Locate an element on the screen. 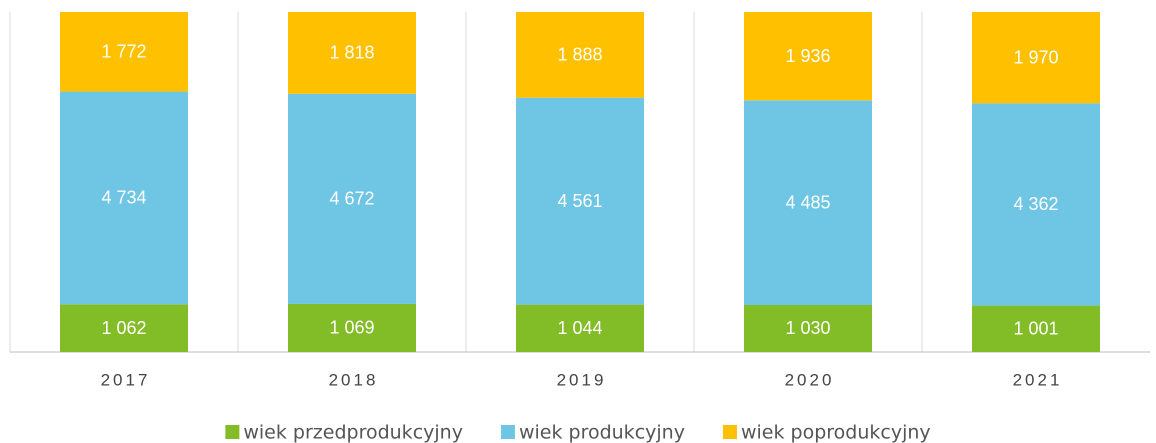 This screenshot has height=443, width=1156. value-label: 1 044 is located at coordinates (579, 328).